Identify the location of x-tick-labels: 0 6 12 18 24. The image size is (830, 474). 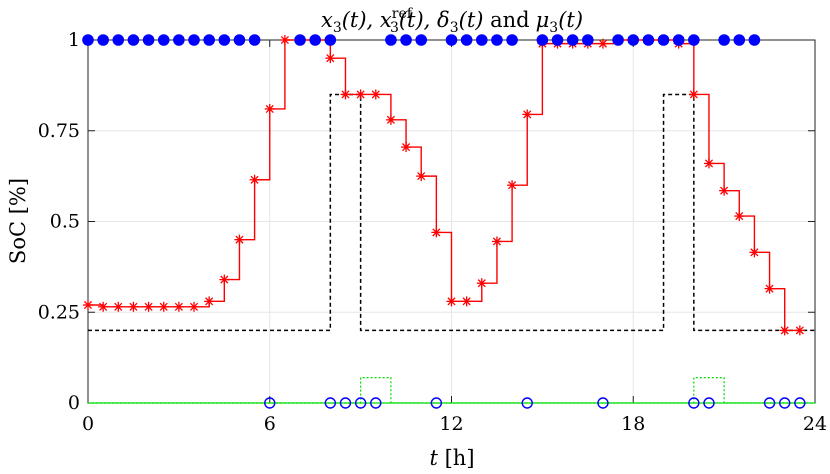
(454, 424).